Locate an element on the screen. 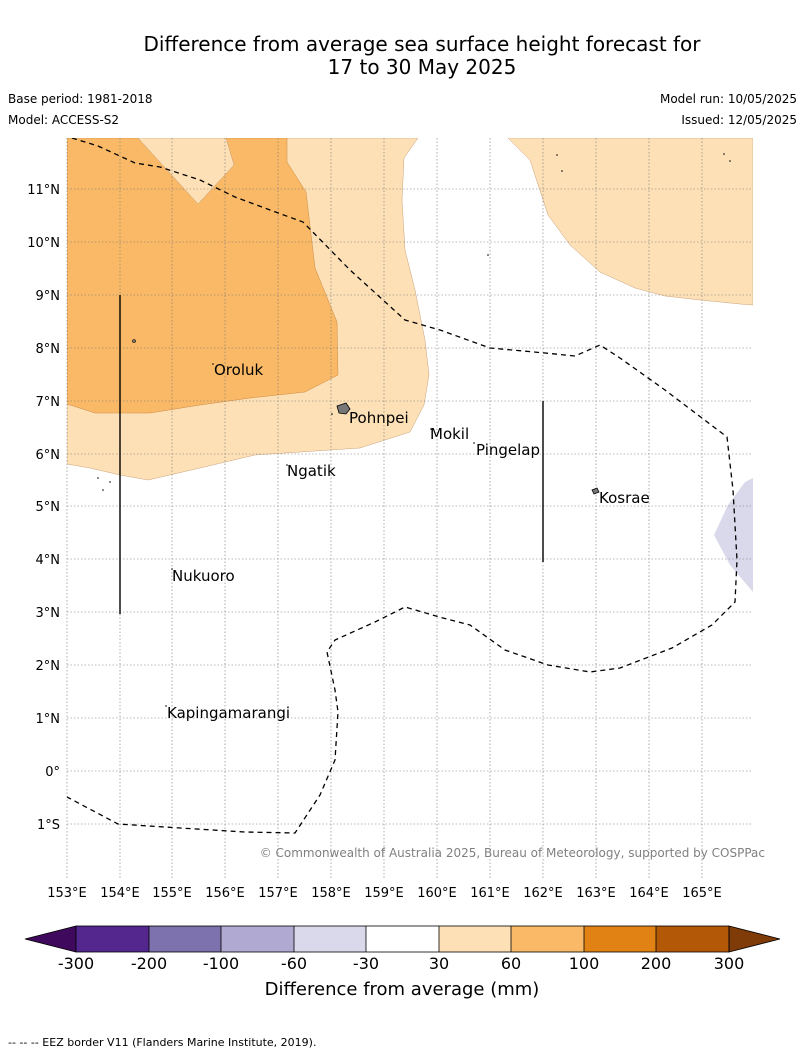 The width and height of the screenshot is (804, 1058). colorbar-tick: 300 is located at coordinates (729, 963).